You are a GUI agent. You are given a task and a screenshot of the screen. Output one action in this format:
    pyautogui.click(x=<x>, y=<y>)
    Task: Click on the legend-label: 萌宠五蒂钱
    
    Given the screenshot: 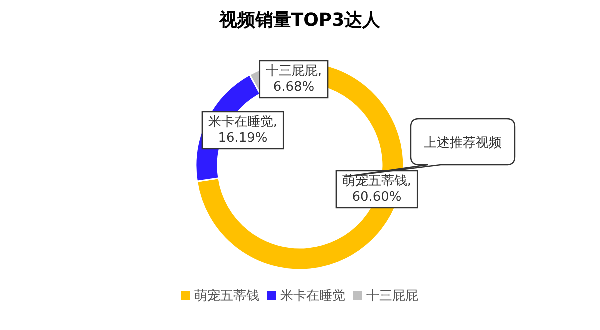 What is the action you would take?
    pyautogui.click(x=227, y=296)
    